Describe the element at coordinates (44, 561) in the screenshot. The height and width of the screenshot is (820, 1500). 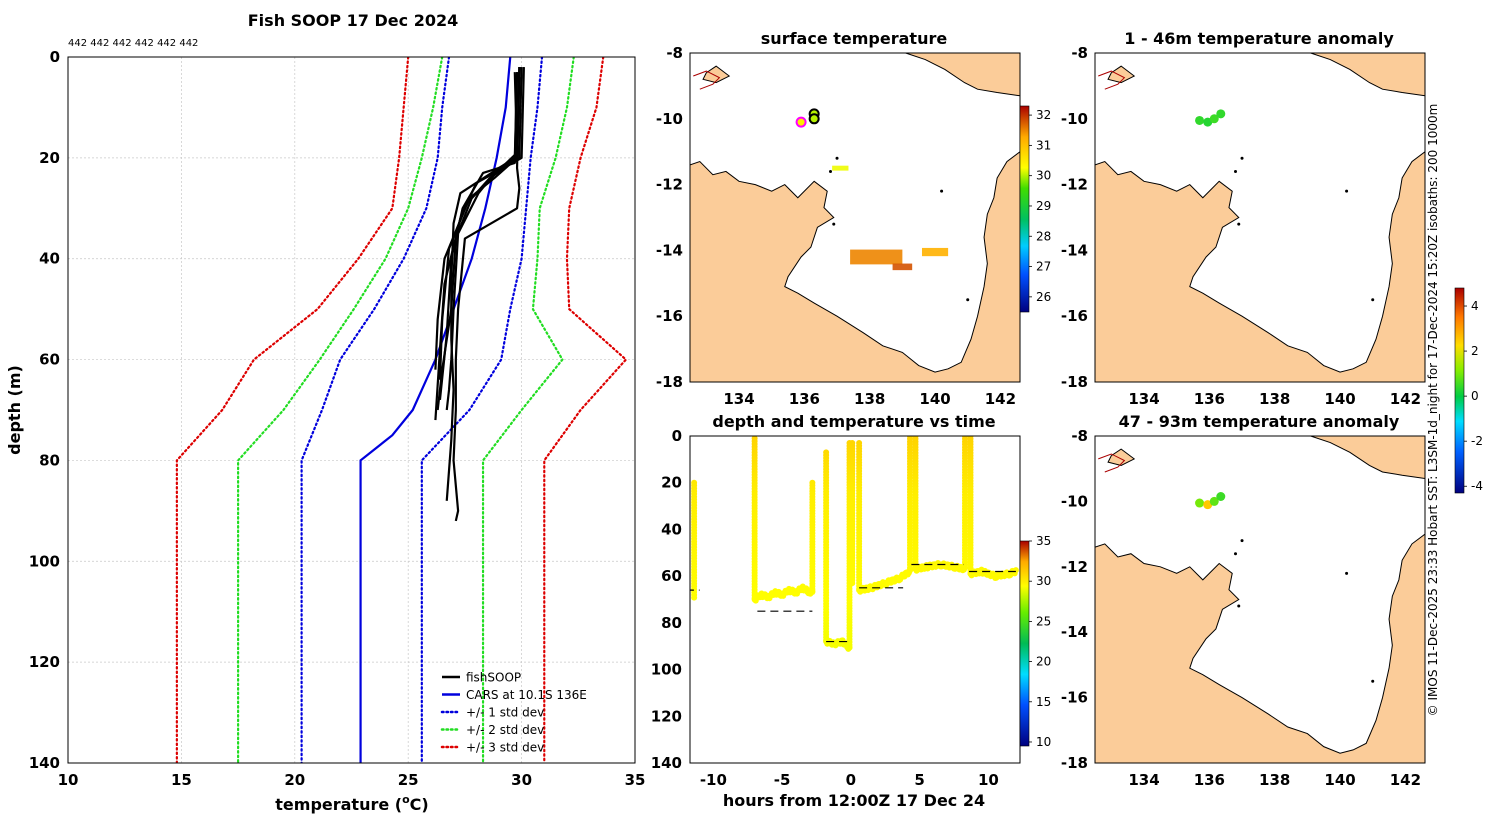
I see `profile-y-tick-label: 100` at that location.